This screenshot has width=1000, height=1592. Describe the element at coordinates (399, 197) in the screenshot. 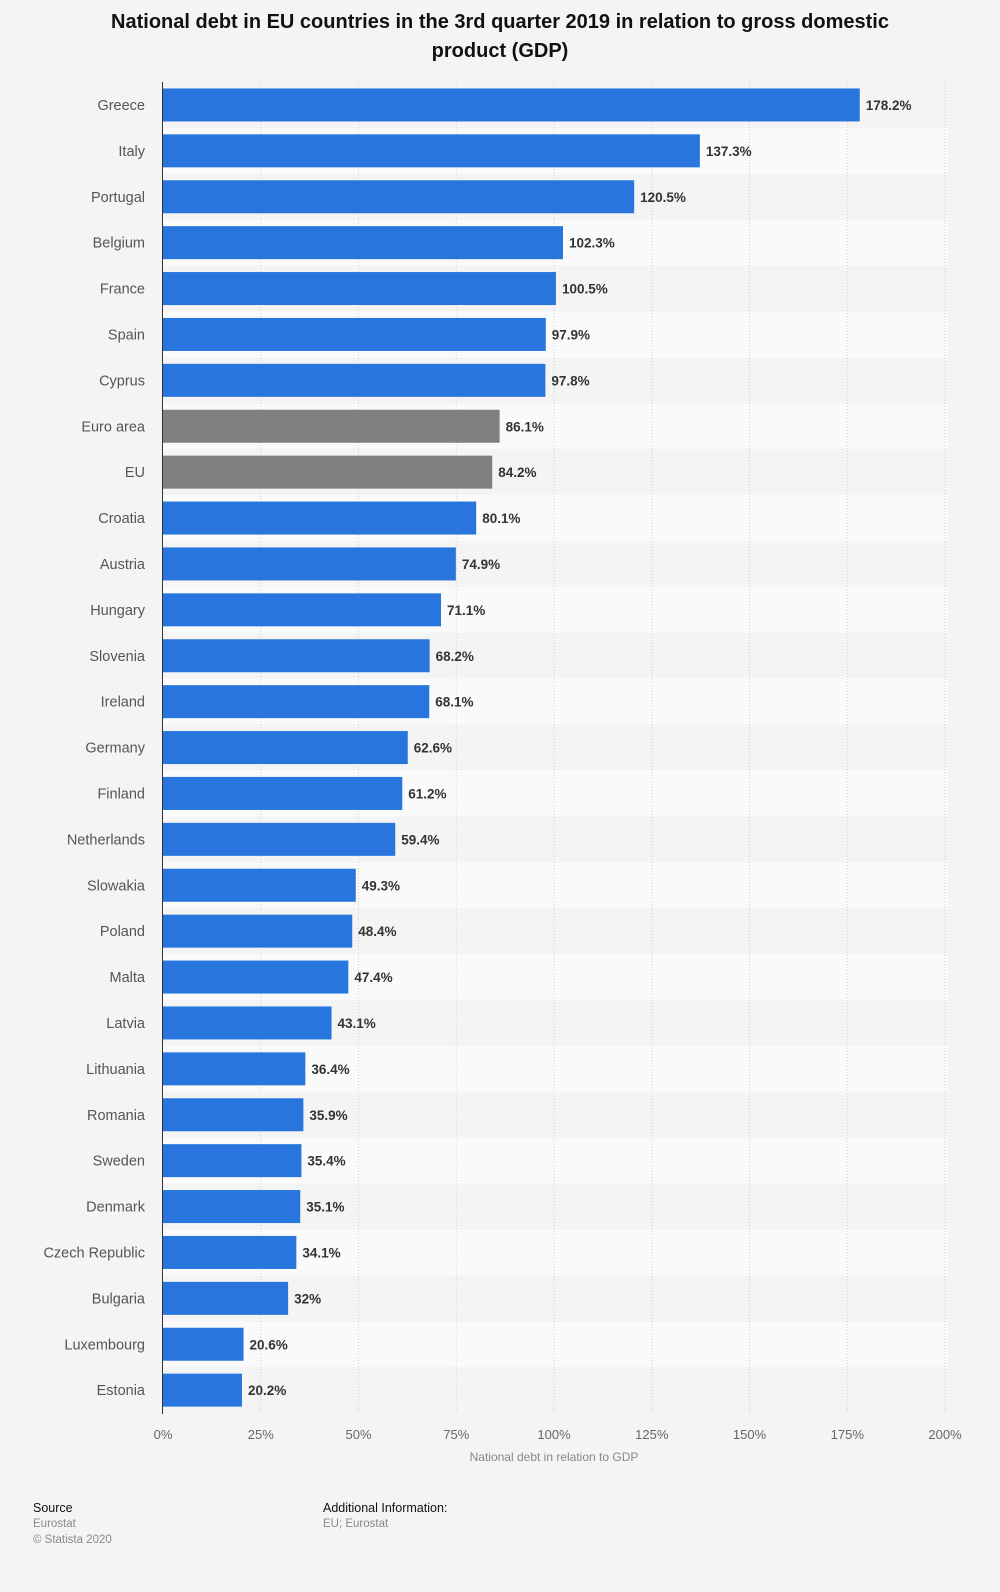

I see `bar-portugal` at that location.